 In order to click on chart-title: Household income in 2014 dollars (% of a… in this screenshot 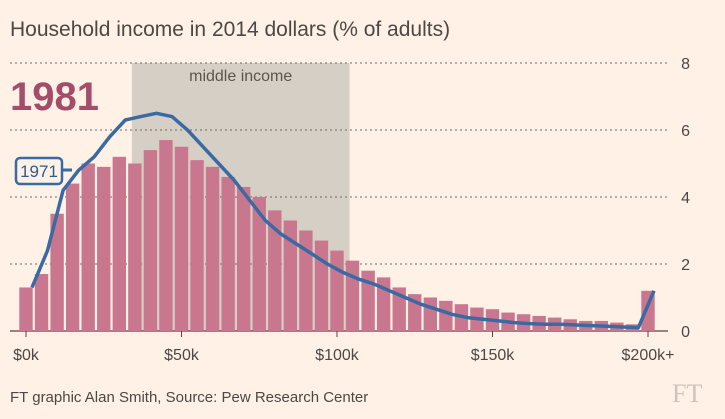, I will do `click(230, 29)`.